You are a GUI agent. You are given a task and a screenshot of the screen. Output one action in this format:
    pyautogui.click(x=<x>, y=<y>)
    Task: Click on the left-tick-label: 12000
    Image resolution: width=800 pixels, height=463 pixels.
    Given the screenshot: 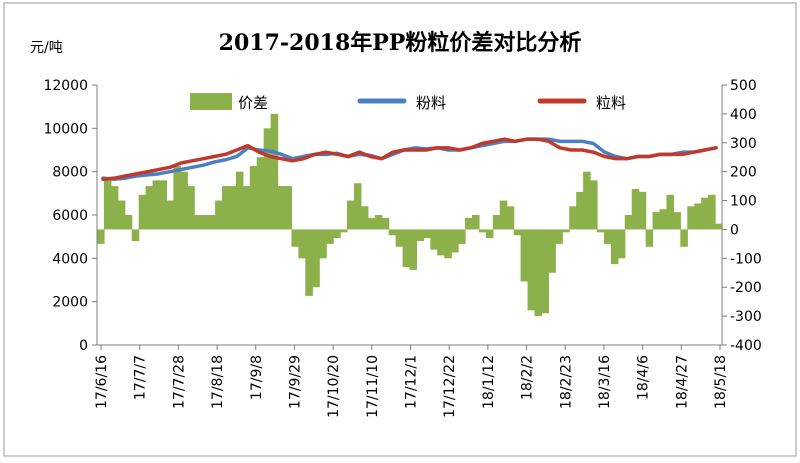 What is the action you would take?
    pyautogui.click(x=65, y=86)
    